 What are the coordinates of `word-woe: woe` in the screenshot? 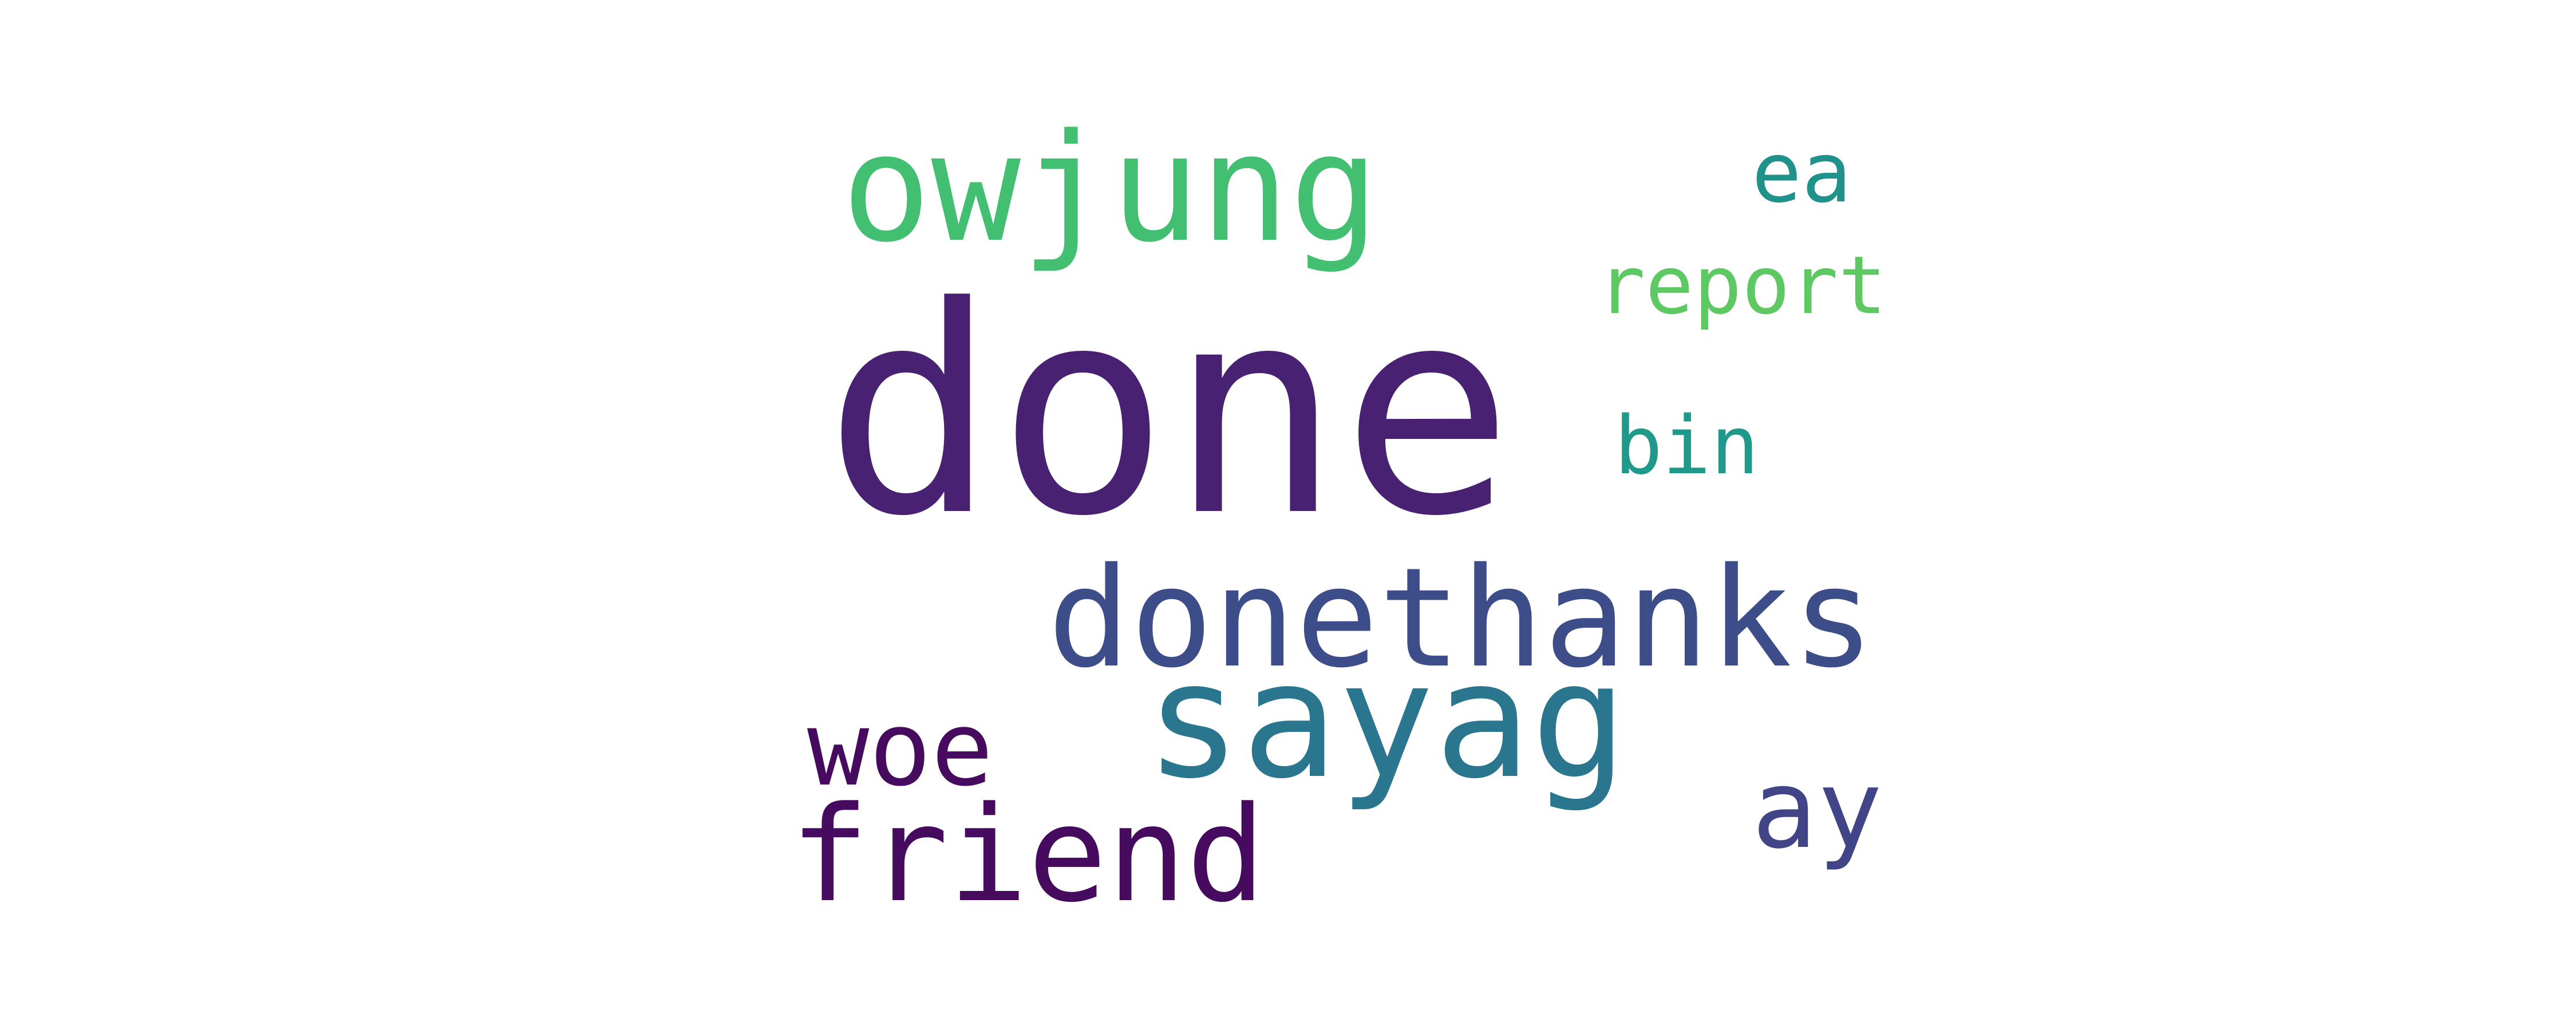 It's located at (900, 749).